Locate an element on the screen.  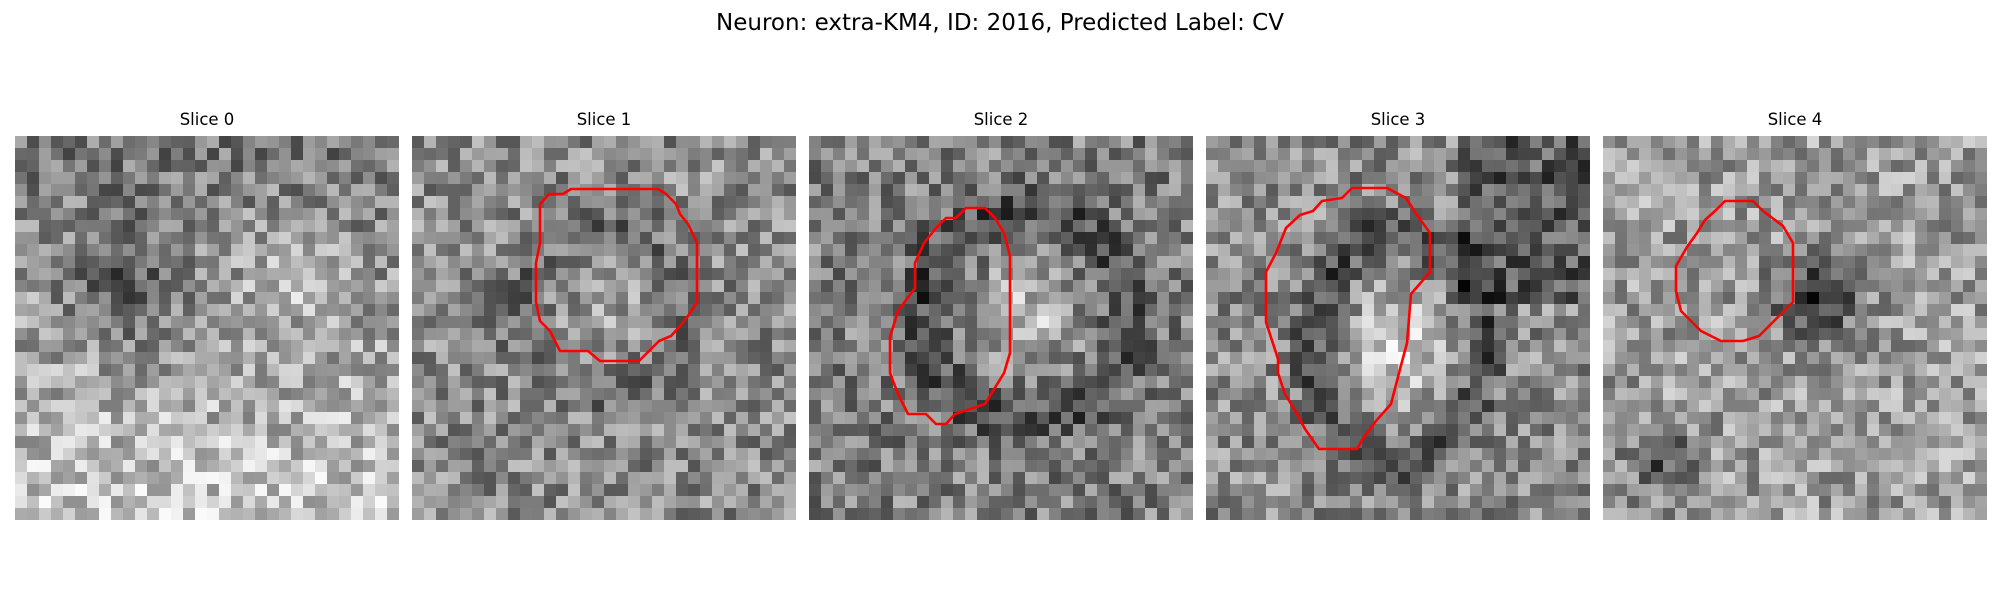
slice-title: Slice 3 is located at coordinates (1398, 119).